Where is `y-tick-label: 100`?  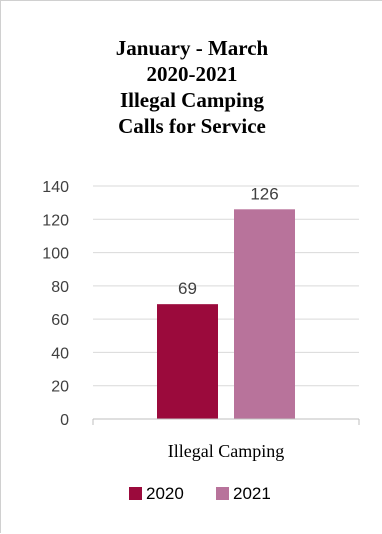 y-tick-label: 100 is located at coordinates (55, 254).